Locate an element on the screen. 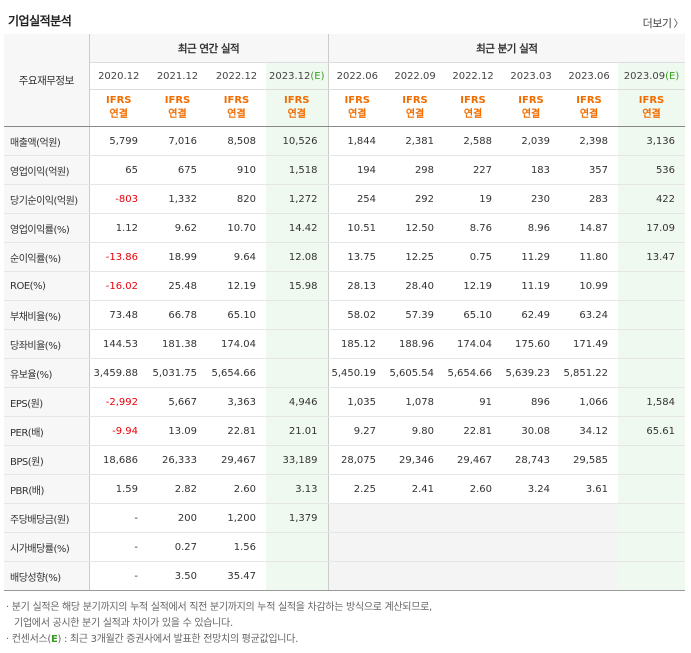 The height and width of the screenshot is (653, 691). value-cell: 5,667 is located at coordinates (177, 402).